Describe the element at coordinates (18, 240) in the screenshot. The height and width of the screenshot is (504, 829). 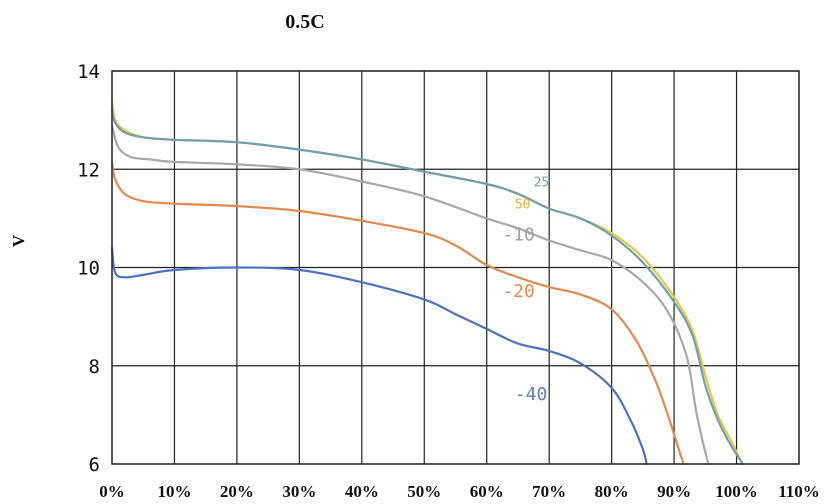
I see `y-axis-label: V` at that location.